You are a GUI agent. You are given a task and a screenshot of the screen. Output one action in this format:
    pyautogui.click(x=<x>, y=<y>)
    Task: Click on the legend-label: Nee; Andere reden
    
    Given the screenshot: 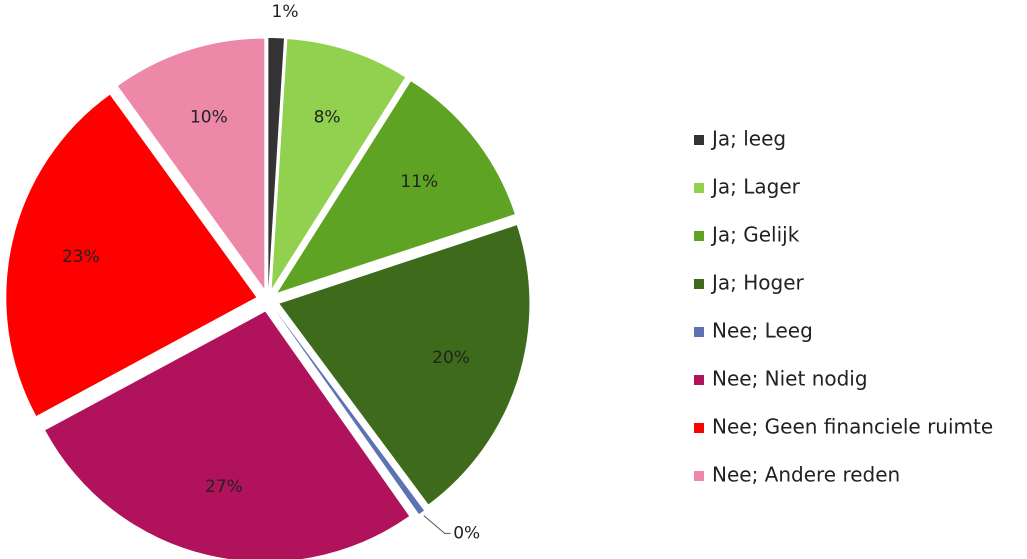 What is the action you would take?
    pyautogui.click(x=806, y=475)
    